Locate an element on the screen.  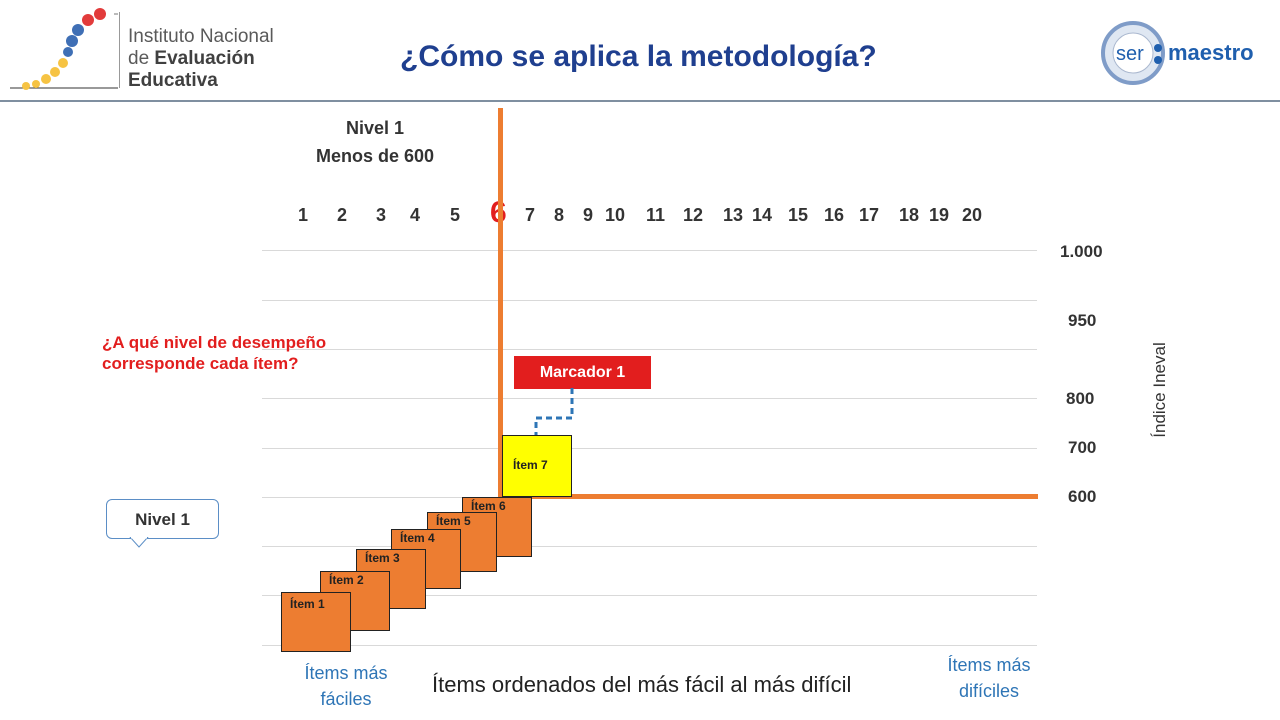
item-number: 5 is located at coordinates (455, 215).